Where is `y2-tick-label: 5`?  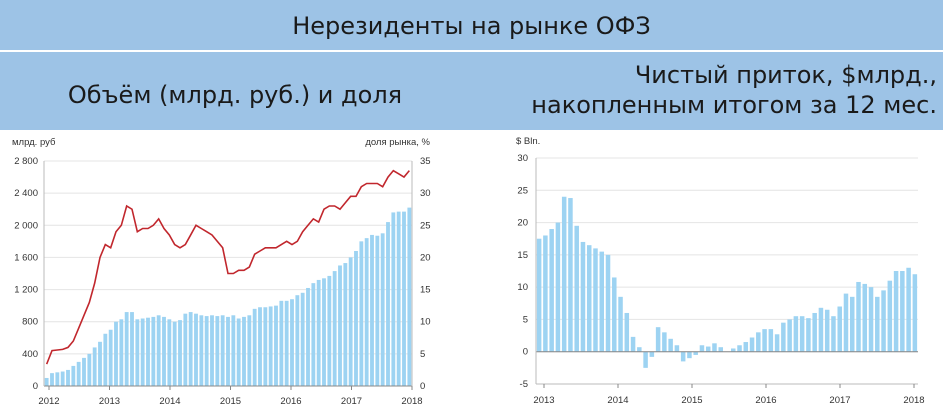
y2-tick-label: 5 is located at coordinates (422, 354).